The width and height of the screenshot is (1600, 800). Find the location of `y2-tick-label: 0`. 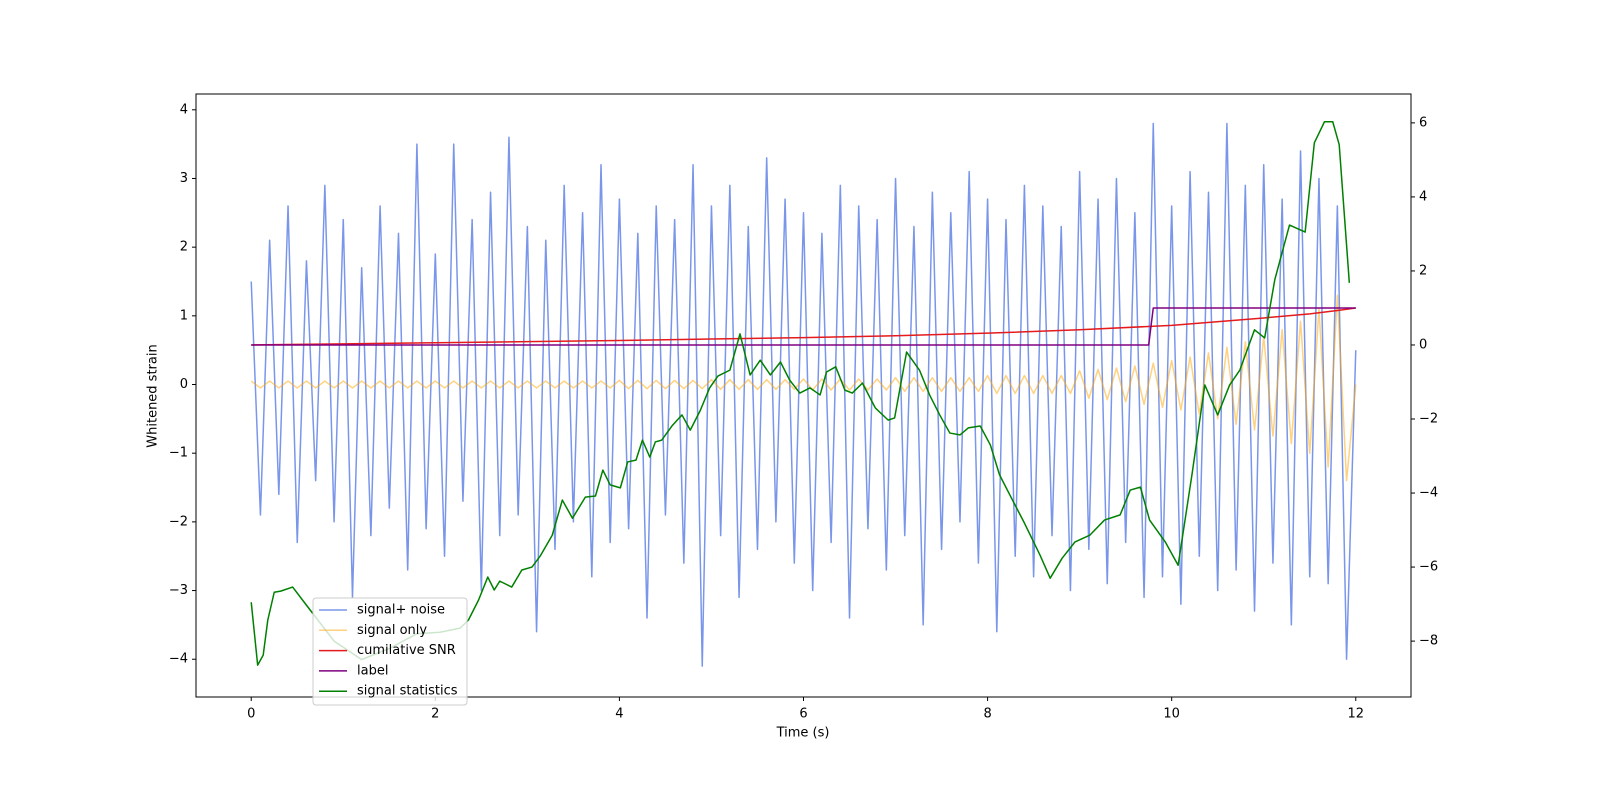

y2-tick-label: 0 is located at coordinates (1423, 344).